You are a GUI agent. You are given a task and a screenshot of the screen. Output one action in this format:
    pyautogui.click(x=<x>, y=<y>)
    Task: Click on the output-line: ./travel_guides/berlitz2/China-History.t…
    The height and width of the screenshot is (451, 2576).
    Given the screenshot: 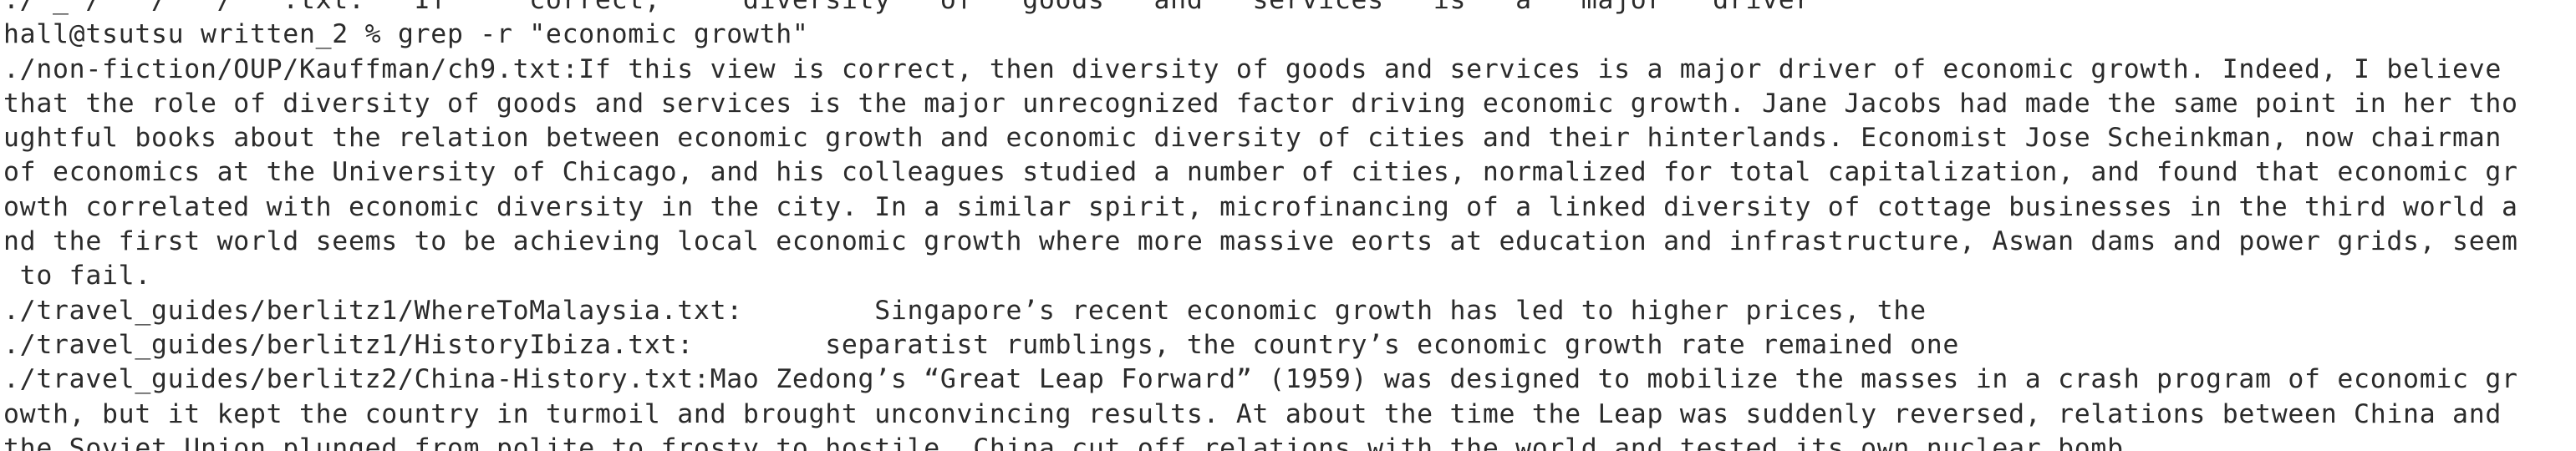 What is the action you would take?
    pyautogui.click(x=1260, y=379)
    